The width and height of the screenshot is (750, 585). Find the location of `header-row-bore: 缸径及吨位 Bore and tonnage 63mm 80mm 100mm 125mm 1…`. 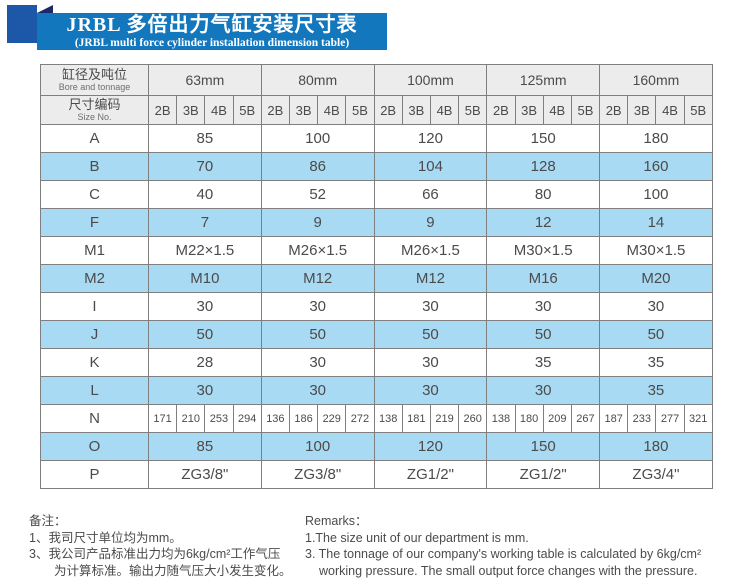

header-row-bore: 缸径及吨位 Bore and tonnage 63mm 80mm 100mm 125mm 1… is located at coordinates (376, 80).